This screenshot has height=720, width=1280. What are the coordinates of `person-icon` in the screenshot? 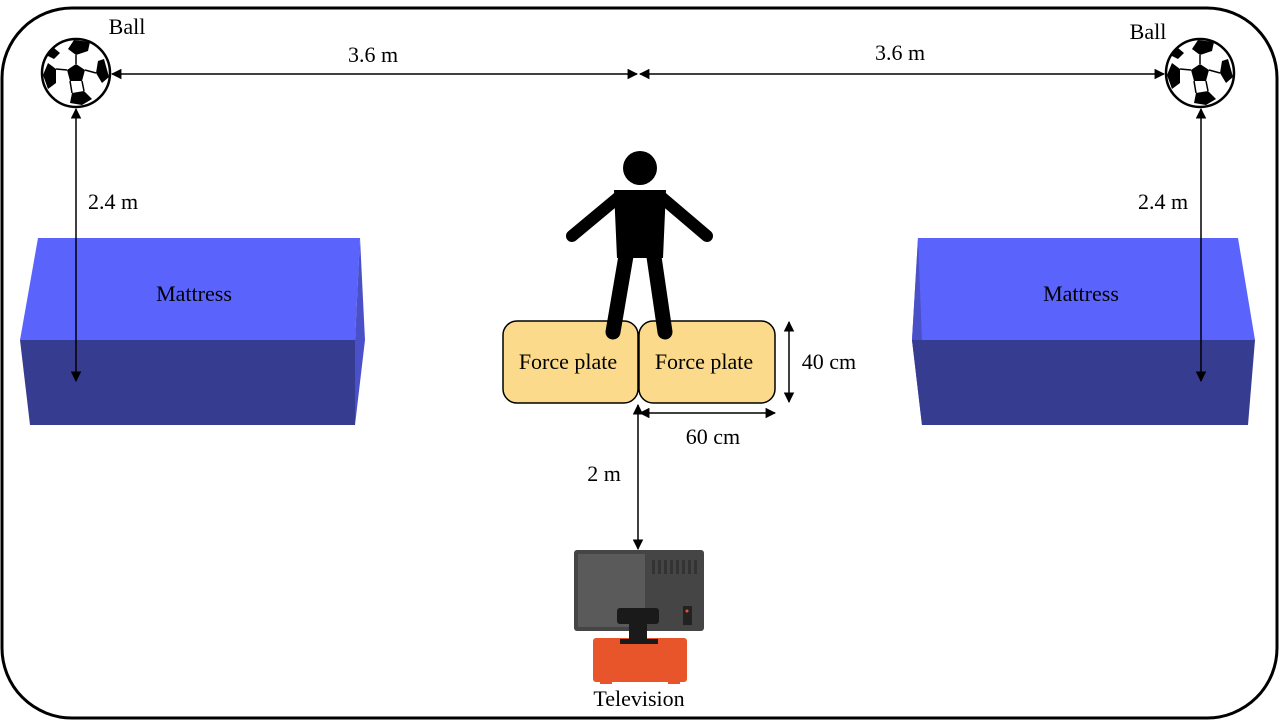 It's located at (639, 245).